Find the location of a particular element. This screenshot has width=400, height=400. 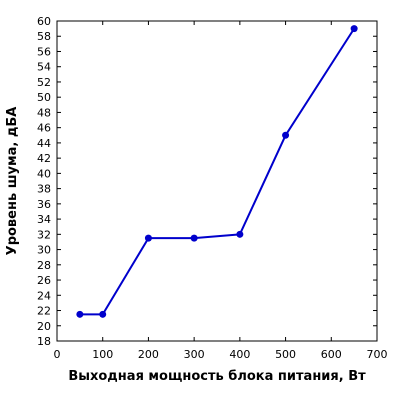

y-tick-label: 52 is located at coordinates (44, 82).